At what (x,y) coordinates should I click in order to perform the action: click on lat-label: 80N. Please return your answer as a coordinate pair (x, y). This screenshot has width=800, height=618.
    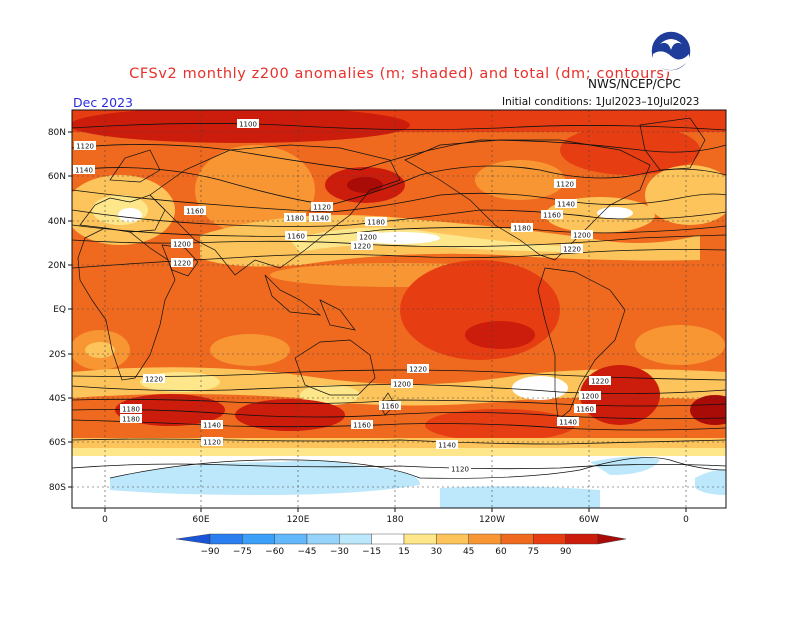
    Looking at the image, I should click on (57, 133).